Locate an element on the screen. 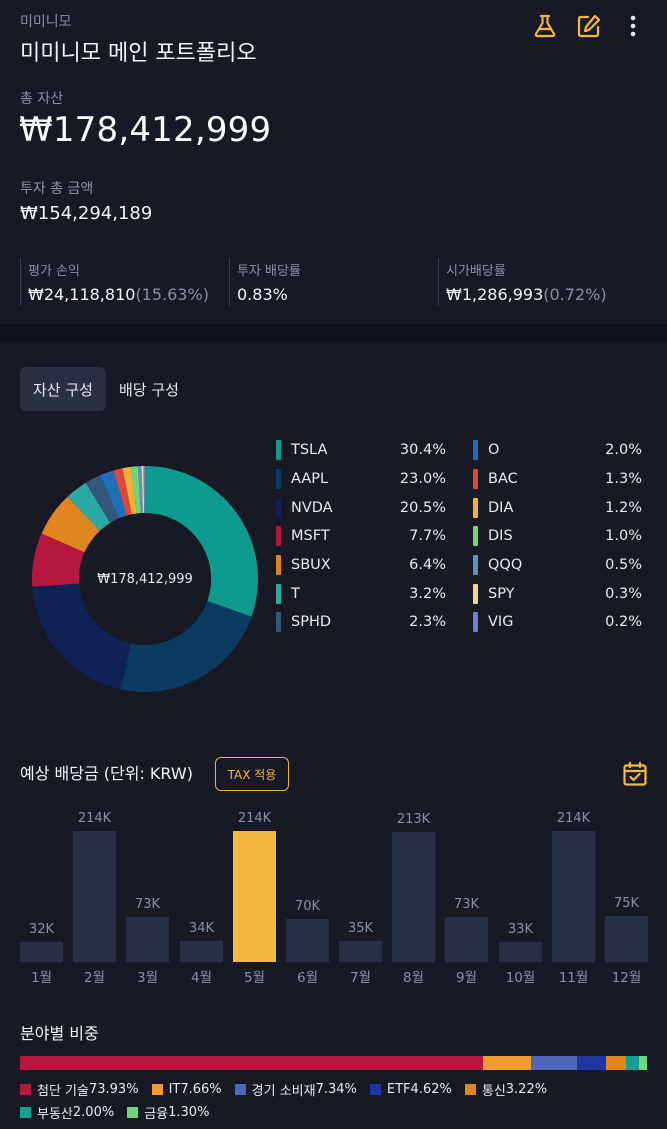  legend-item-nvda: NVDA 20.5% is located at coordinates (361, 507).